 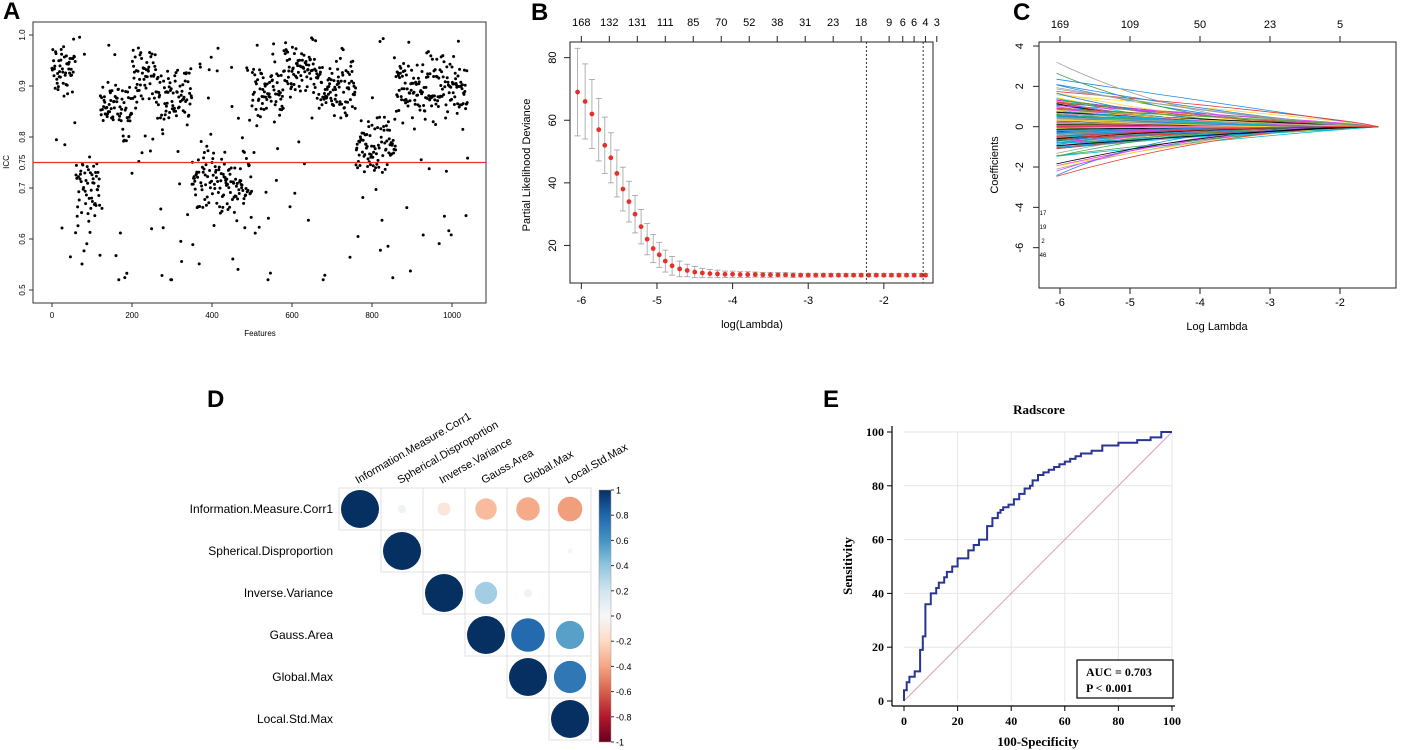 What do you see at coordinates (22, 137) in the screenshot?
I see `y-tick-label: 0.8` at bounding box center [22, 137].